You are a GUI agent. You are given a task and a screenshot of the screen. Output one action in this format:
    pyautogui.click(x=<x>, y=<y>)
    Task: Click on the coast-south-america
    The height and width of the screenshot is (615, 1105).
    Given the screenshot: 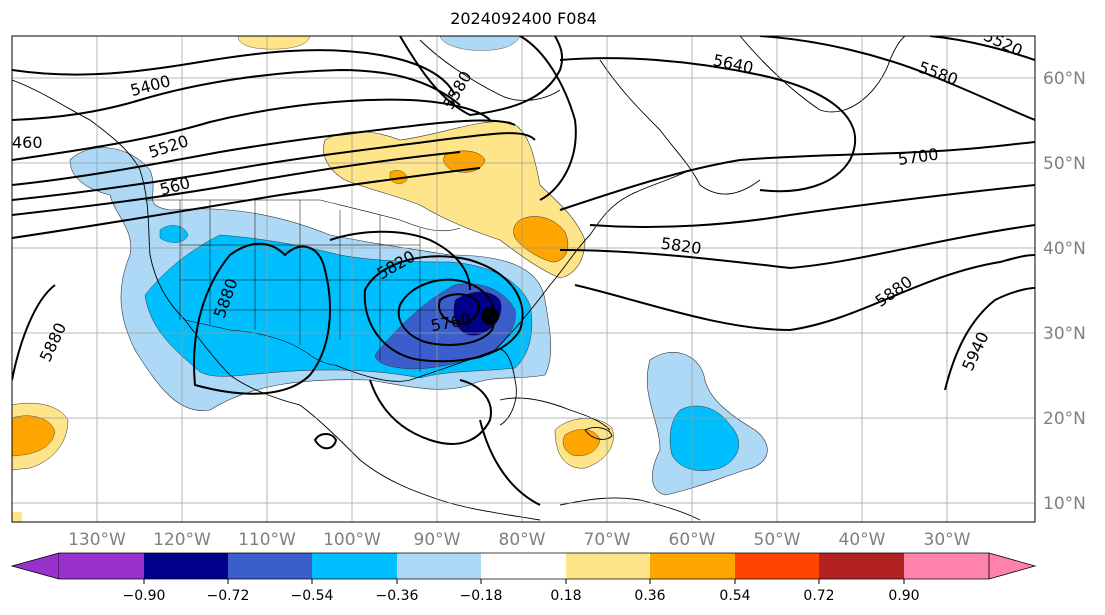 What is the action you would take?
    pyautogui.click(x=630, y=509)
    